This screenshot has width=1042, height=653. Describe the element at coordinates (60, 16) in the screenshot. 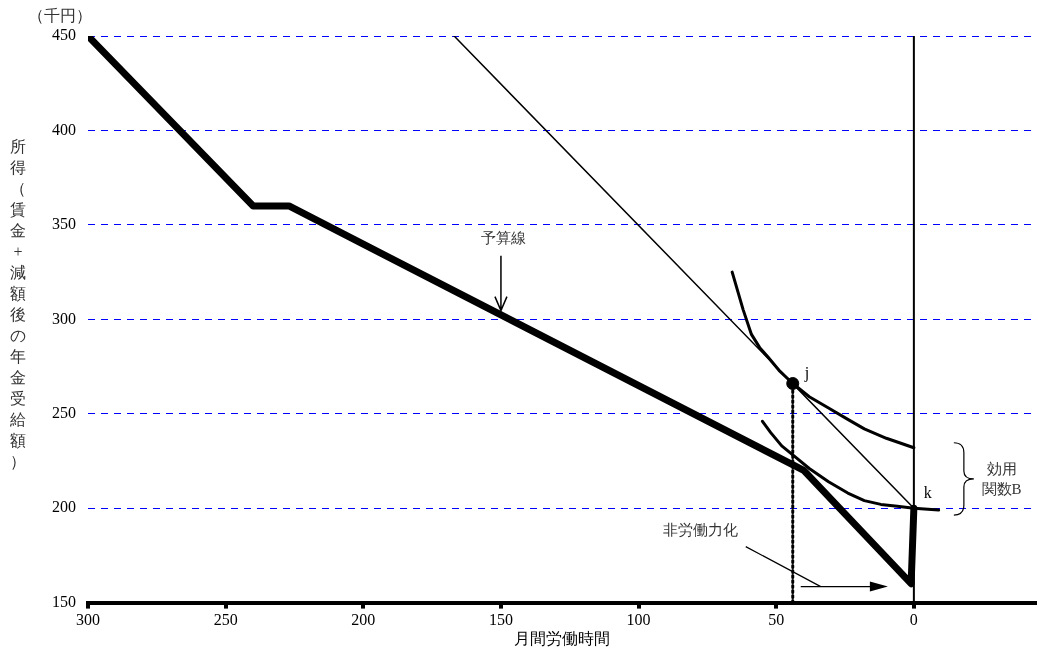

I see `text: （千円）` at that location.